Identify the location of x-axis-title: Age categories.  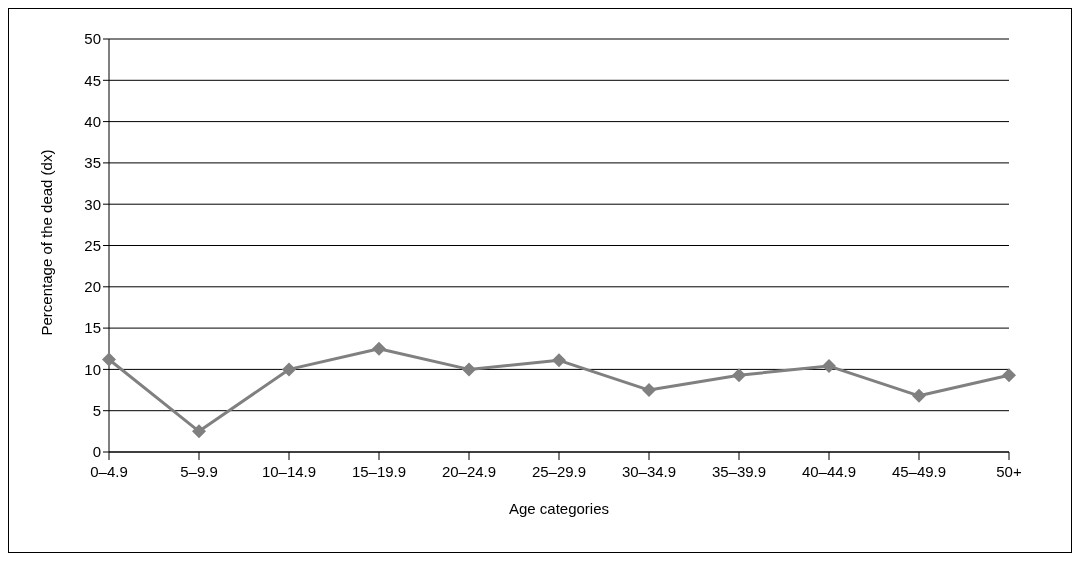
(559, 508).